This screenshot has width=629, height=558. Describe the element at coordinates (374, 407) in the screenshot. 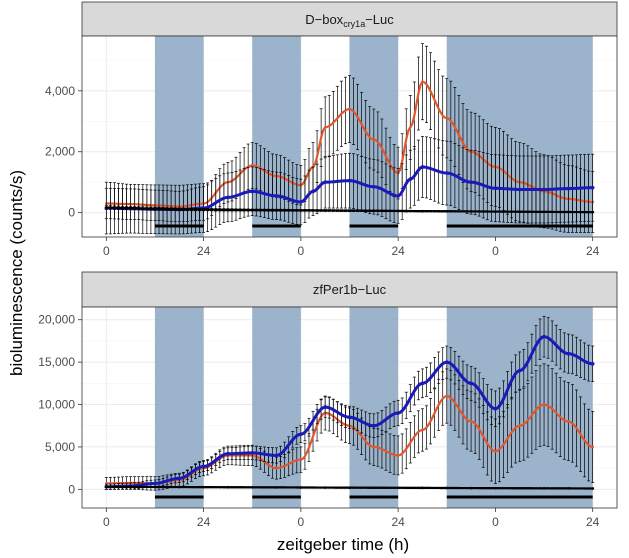

I see `dark-period-band` at that location.